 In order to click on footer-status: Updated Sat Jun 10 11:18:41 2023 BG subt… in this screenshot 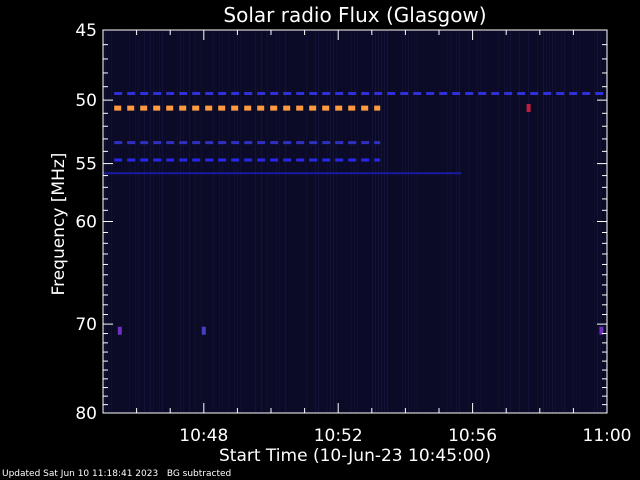, I will do `click(116, 474)`.